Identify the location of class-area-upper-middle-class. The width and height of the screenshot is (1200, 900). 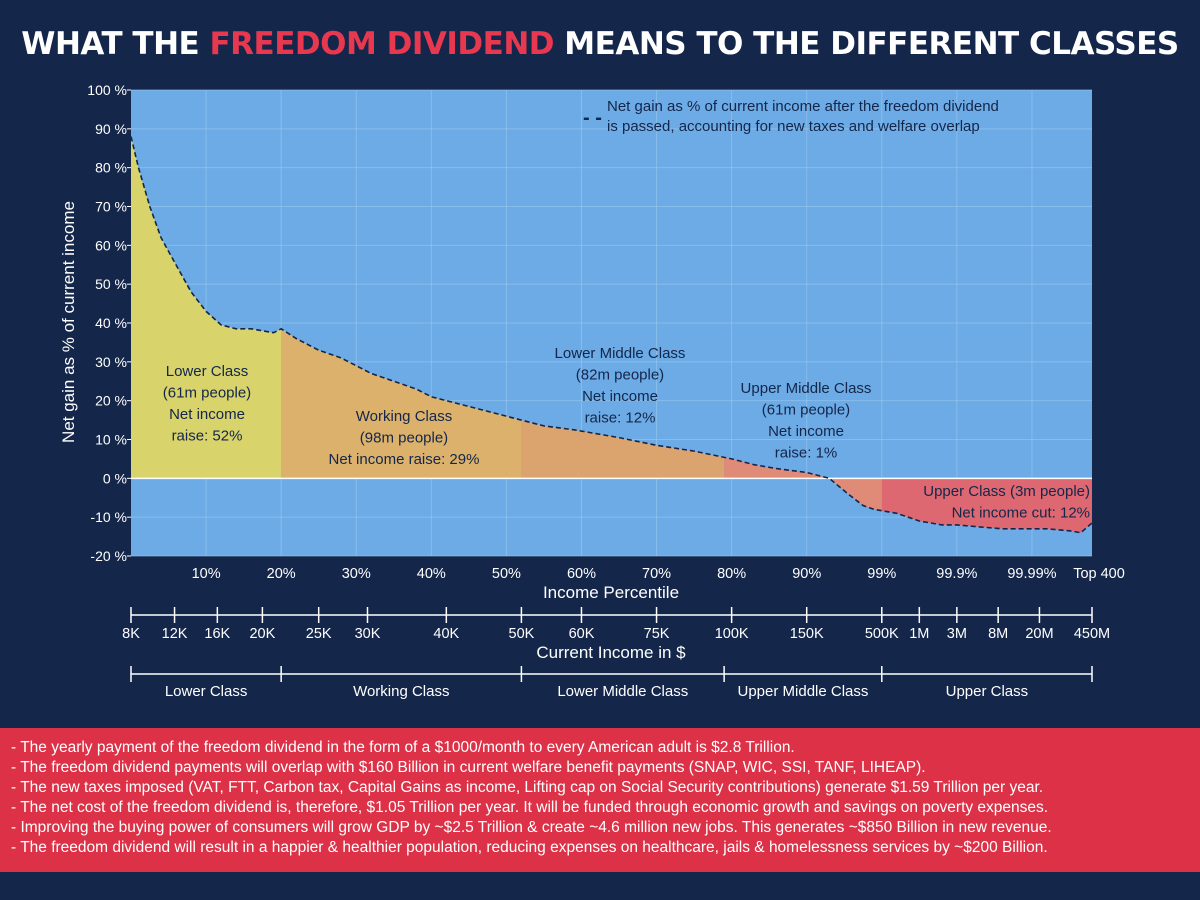
(803, 484).